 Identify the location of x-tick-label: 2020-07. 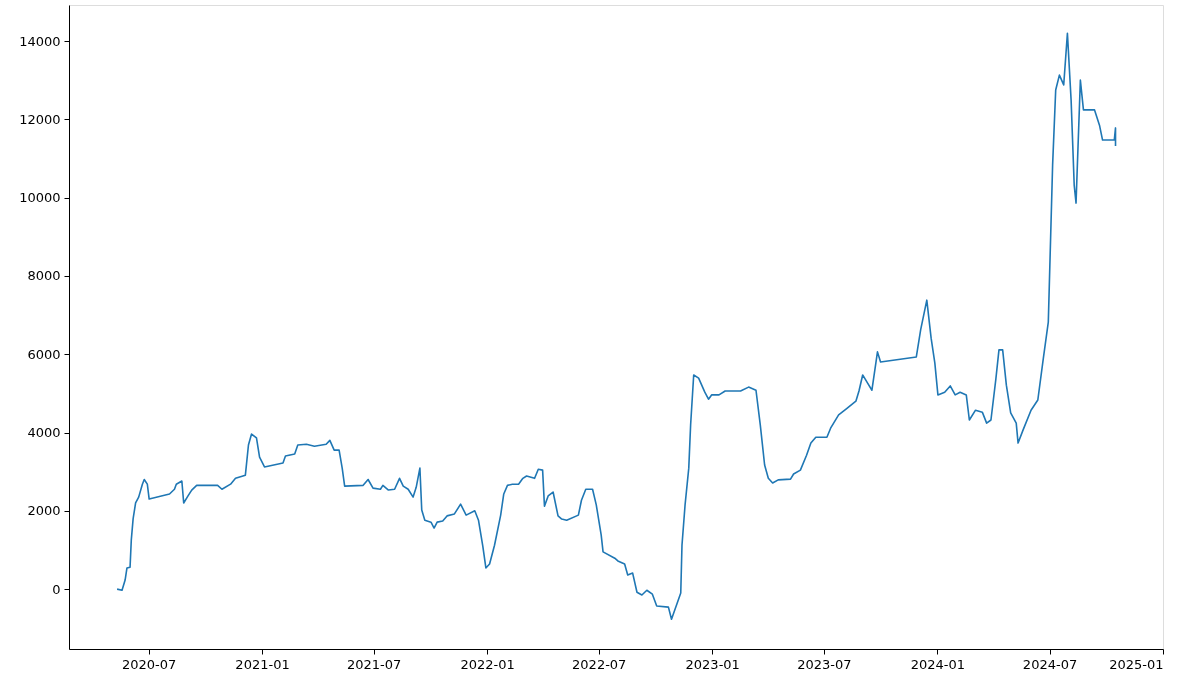
(149, 664).